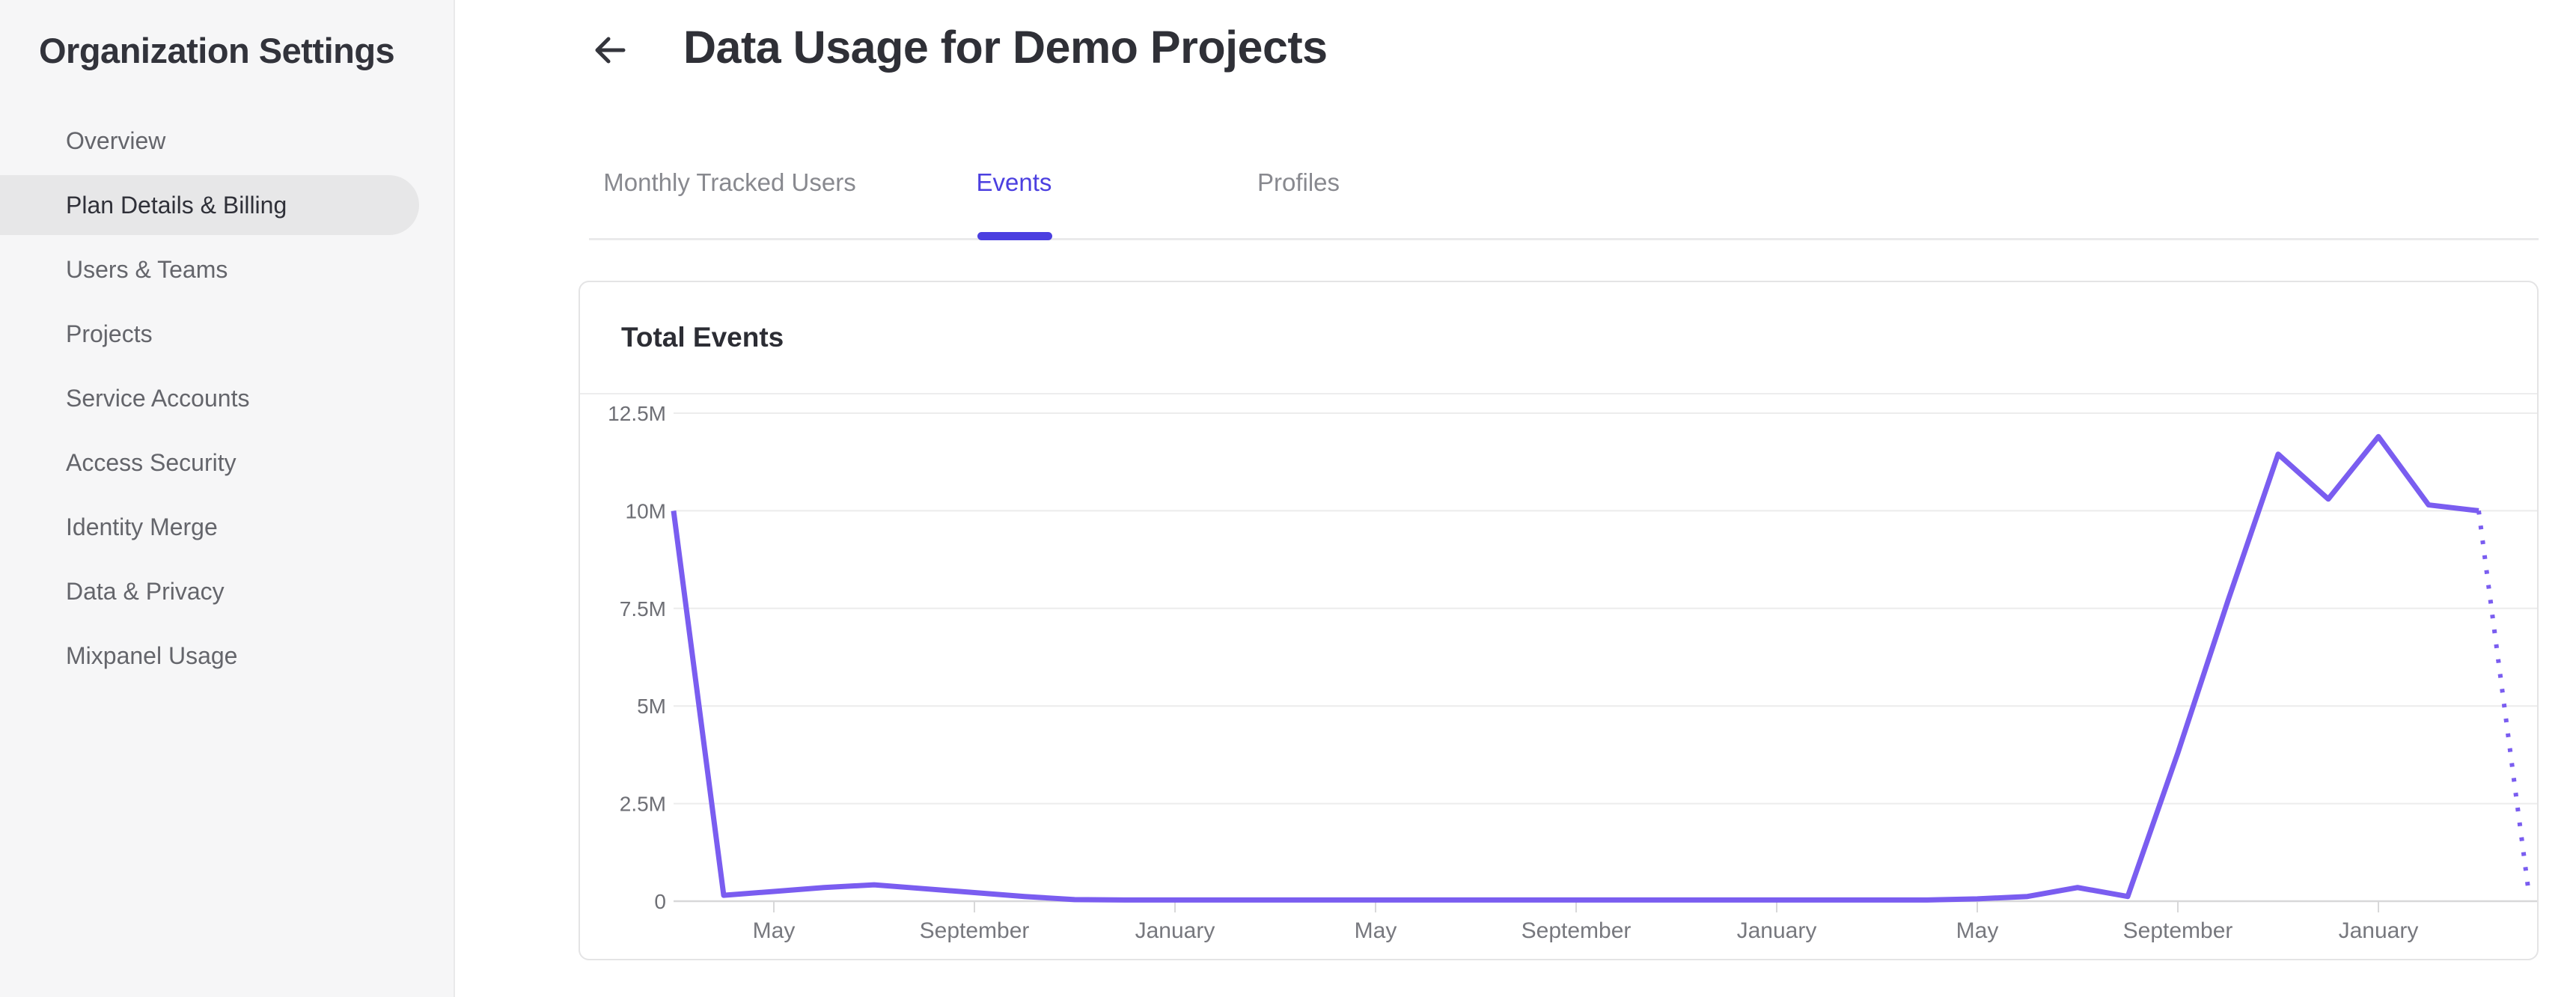 This screenshot has height=997, width=2576. What do you see at coordinates (1298, 182) in the screenshot?
I see `tab-profiles: Profiles` at bounding box center [1298, 182].